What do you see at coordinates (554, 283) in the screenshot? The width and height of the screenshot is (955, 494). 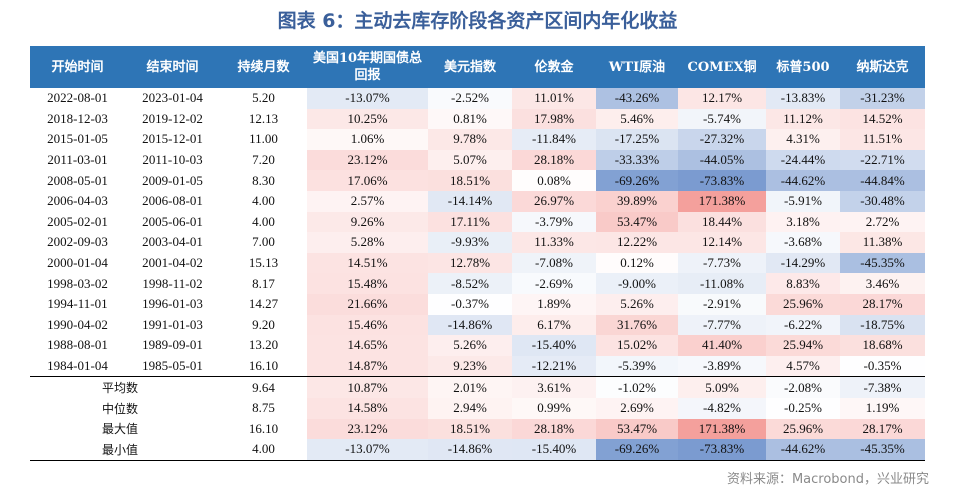 I see `table-cell: -2.69%` at bounding box center [554, 283].